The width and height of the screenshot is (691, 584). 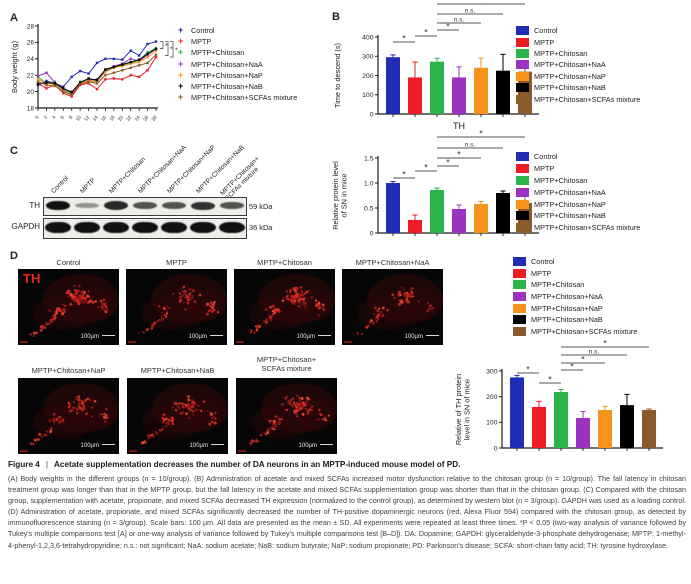 What do you see at coordinates (570, 216) in the screenshot?
I see `legend-label: MPTP+Chitosan+NaB` at bounding box center [570, 216].